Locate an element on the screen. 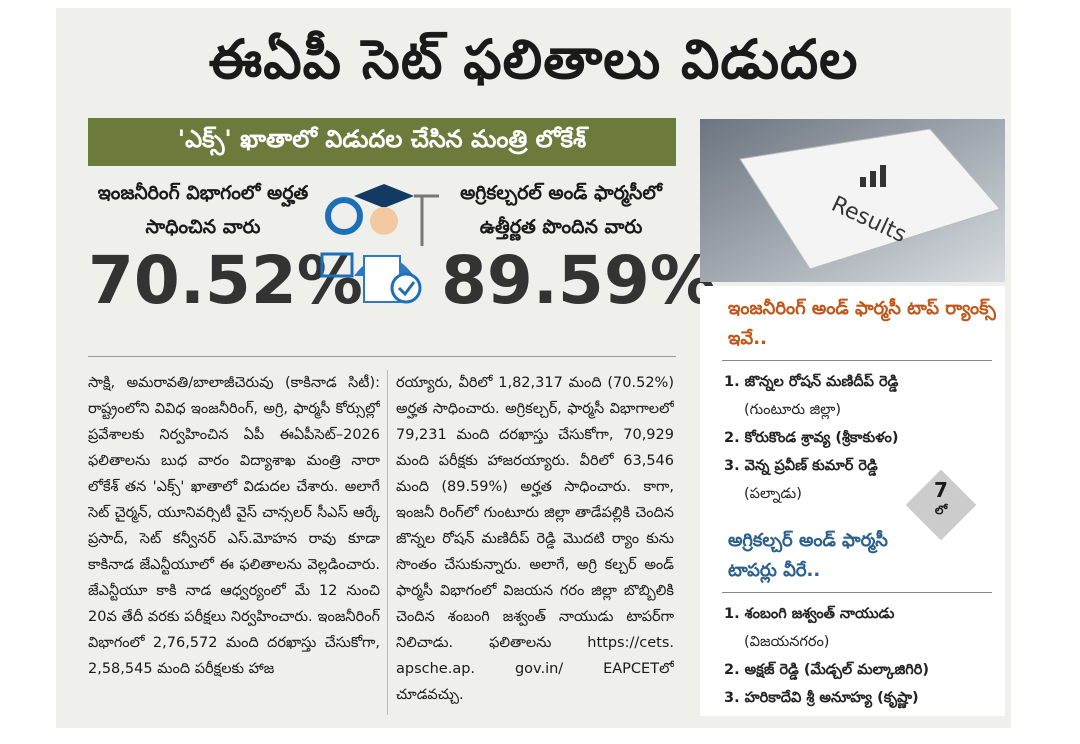  badge-text: 7 లో is located at coordinates (941, 498).